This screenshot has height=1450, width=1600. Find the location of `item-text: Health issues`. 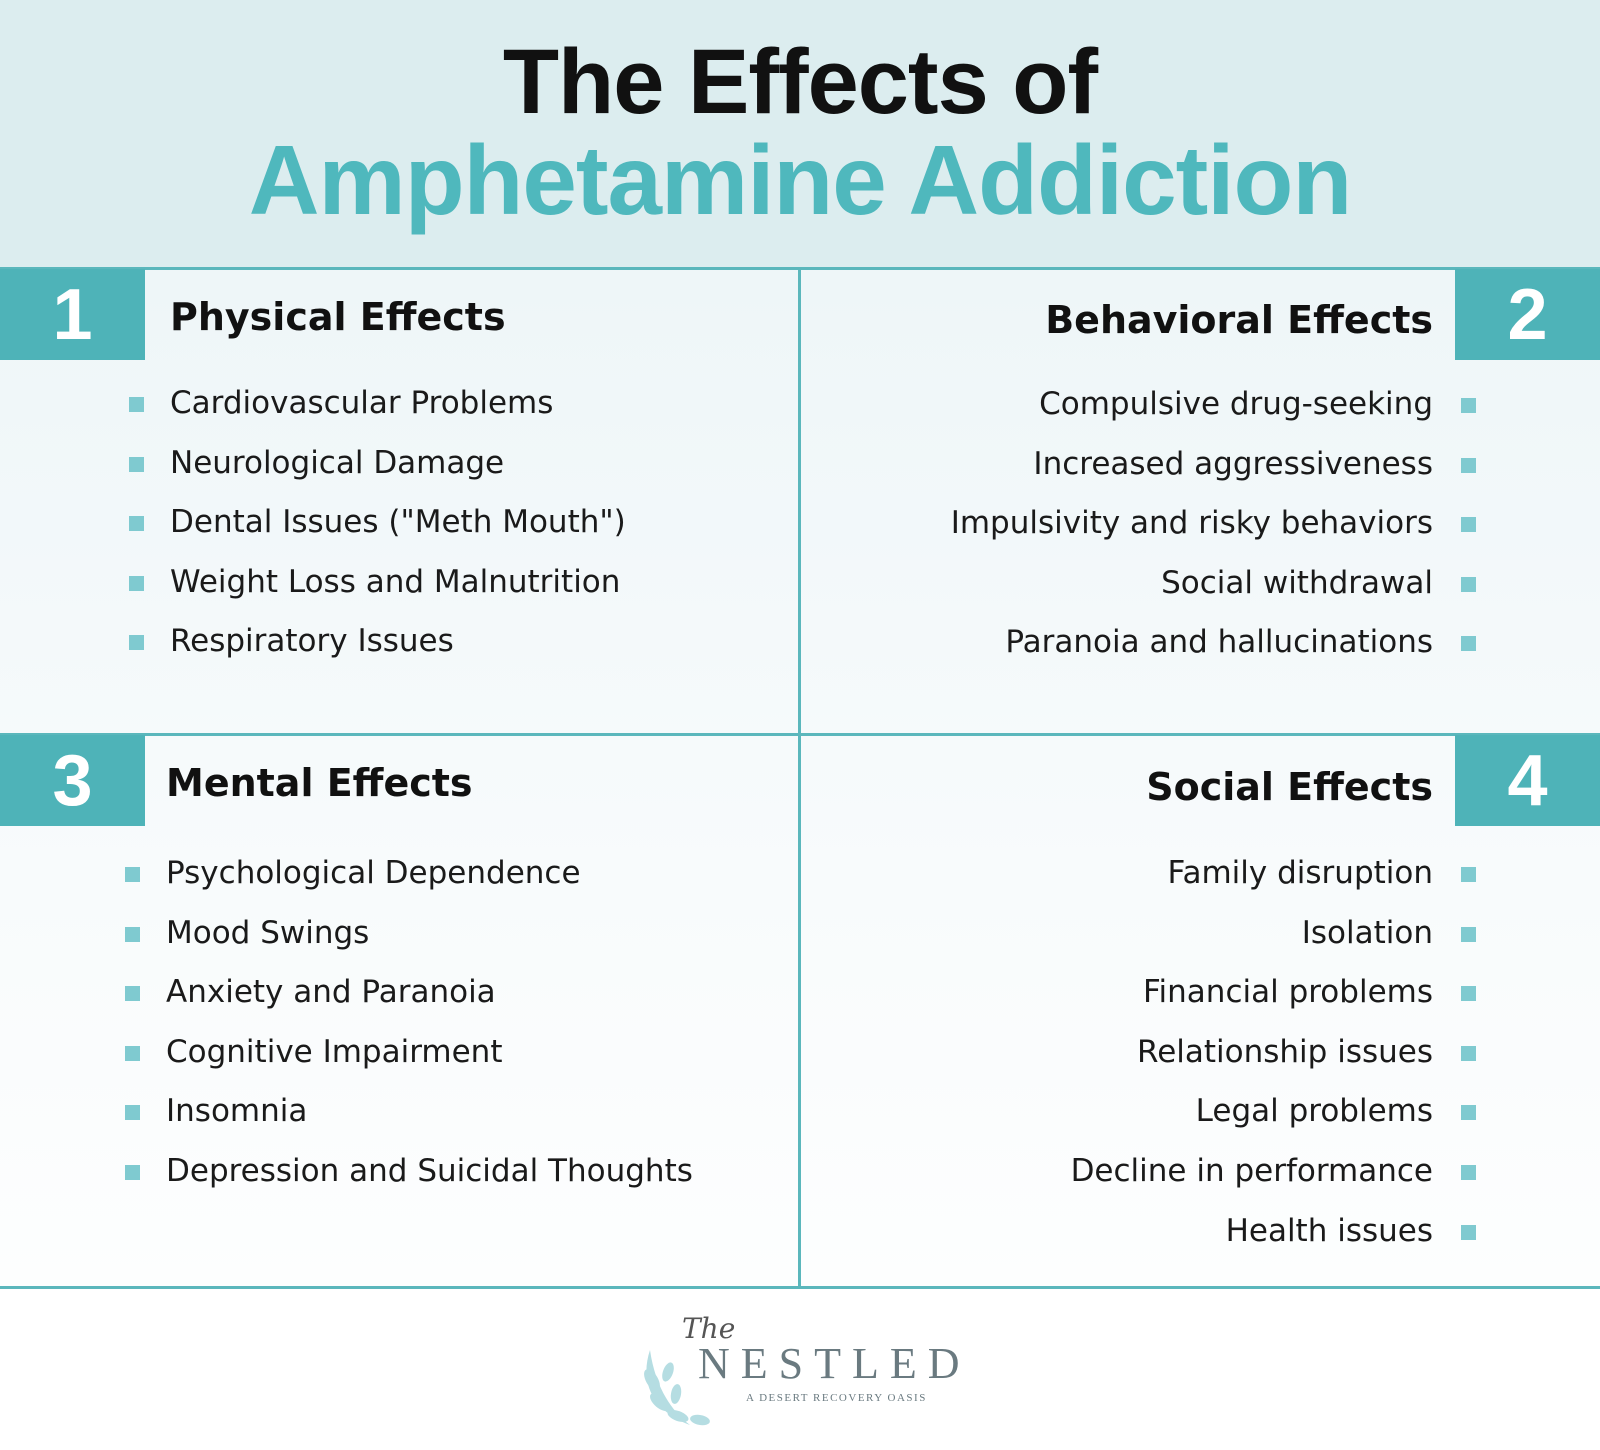

item-text: Health issues is located at coordinates (1329, 1230).